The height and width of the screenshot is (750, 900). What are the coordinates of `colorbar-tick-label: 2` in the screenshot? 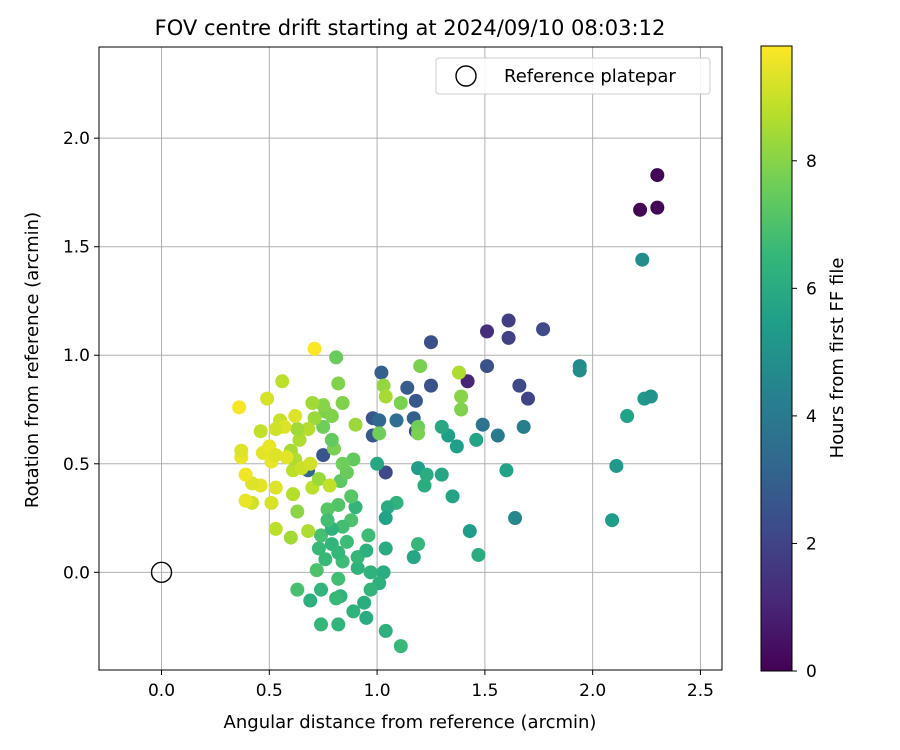 It's located at (811, 544).